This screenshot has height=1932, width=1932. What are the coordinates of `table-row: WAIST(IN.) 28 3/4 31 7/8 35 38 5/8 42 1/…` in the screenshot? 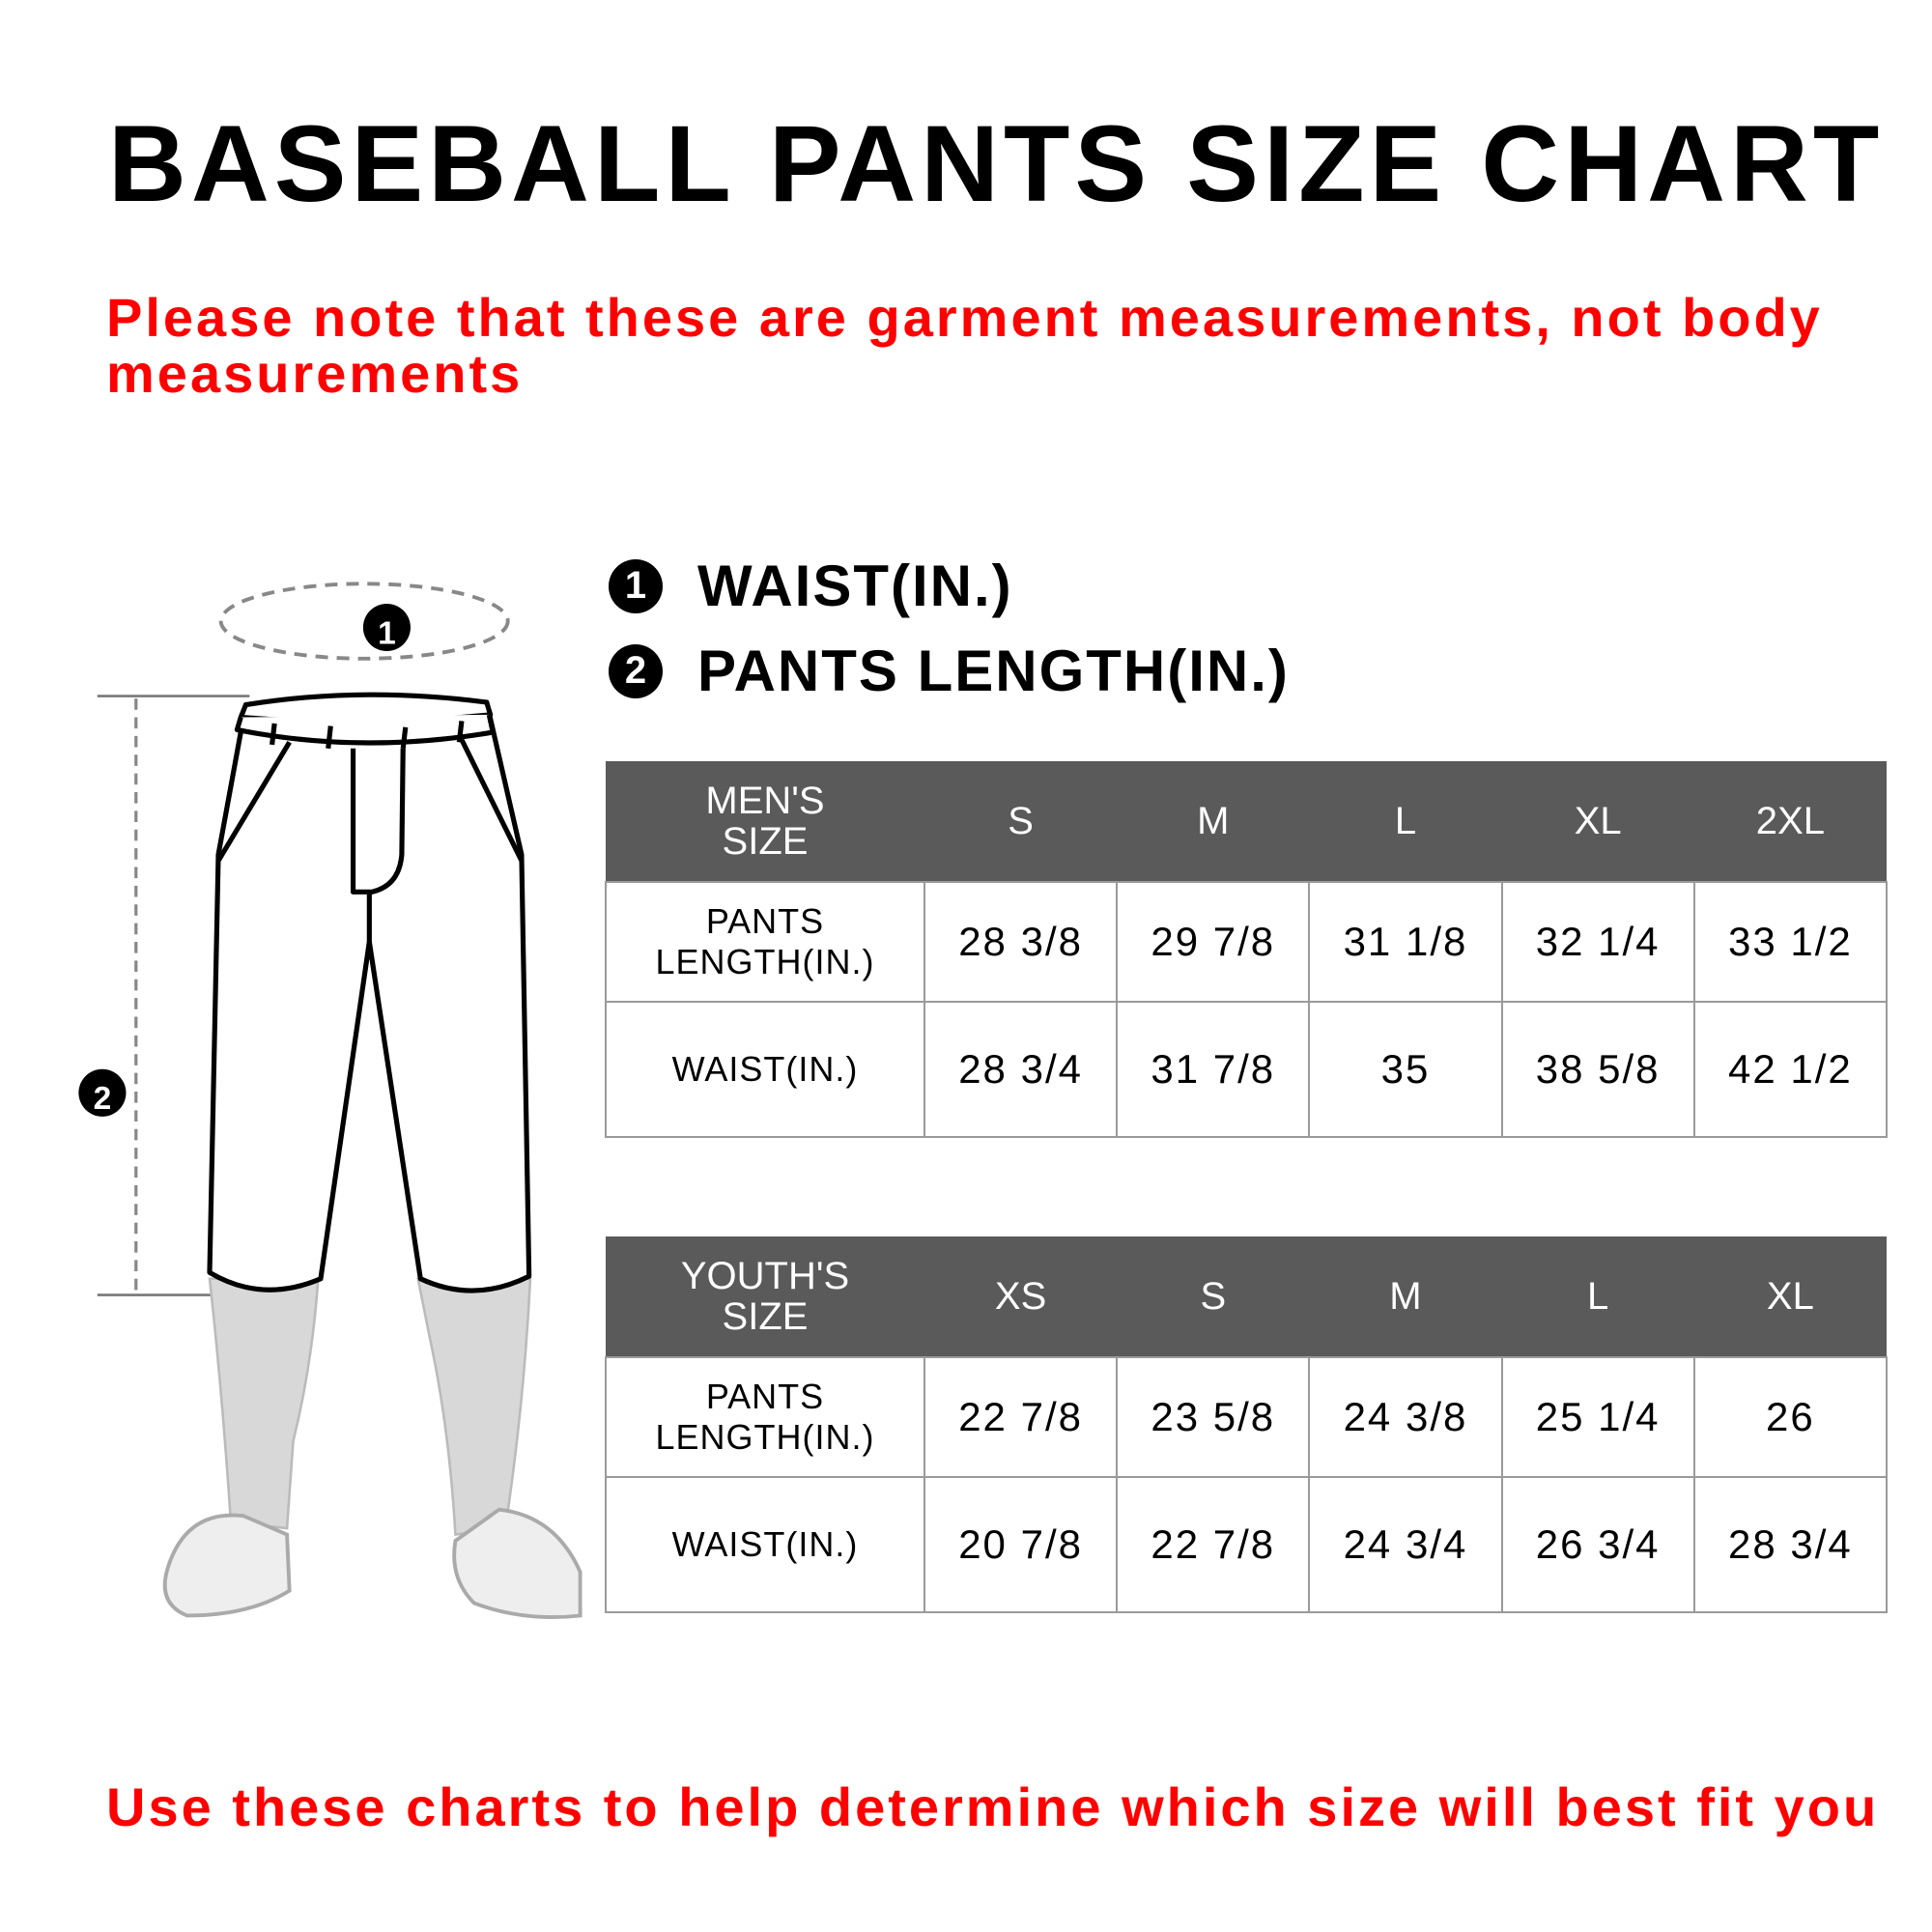 It's located at (1247, 1069).